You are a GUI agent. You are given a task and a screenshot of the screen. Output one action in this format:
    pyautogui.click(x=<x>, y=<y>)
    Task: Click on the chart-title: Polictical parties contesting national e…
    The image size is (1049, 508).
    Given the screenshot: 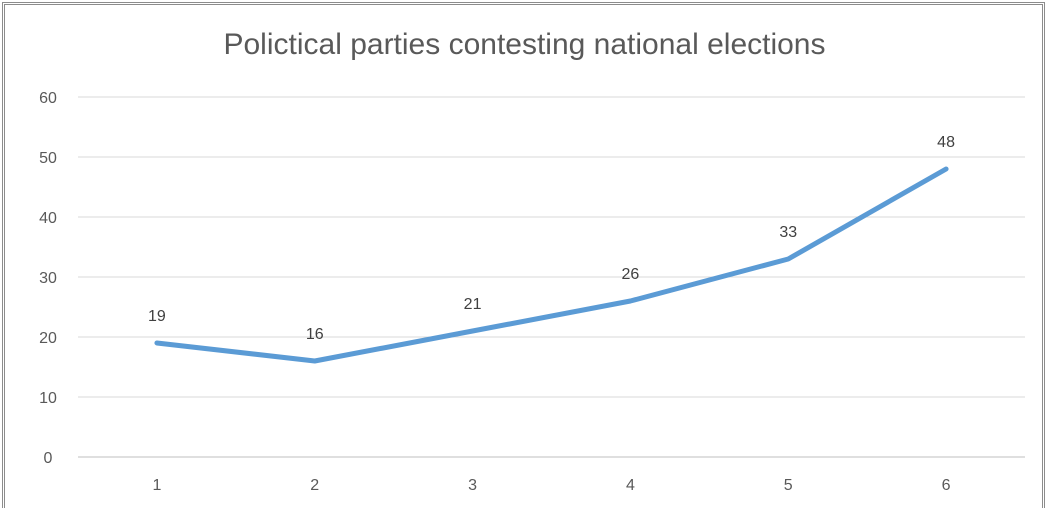 What is the action you would take?
    pyautogui.click(x=524, y=44)
    